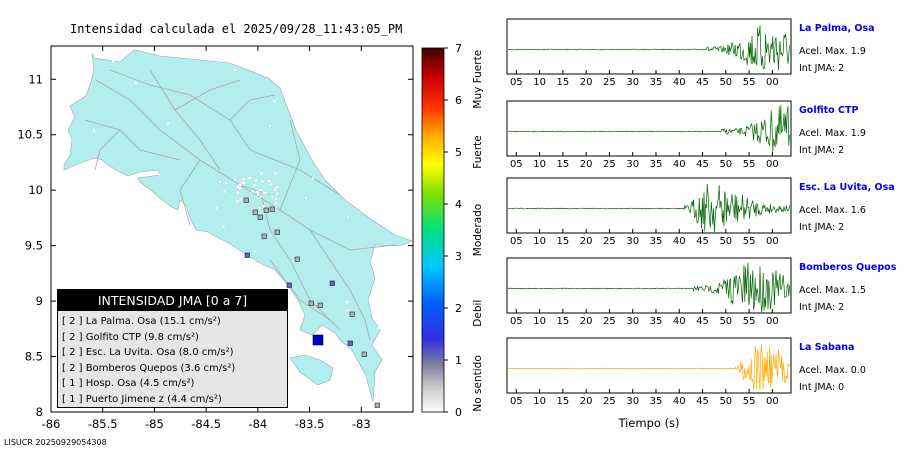  I want to click on x-tick-label: -84, so click(257, 424).